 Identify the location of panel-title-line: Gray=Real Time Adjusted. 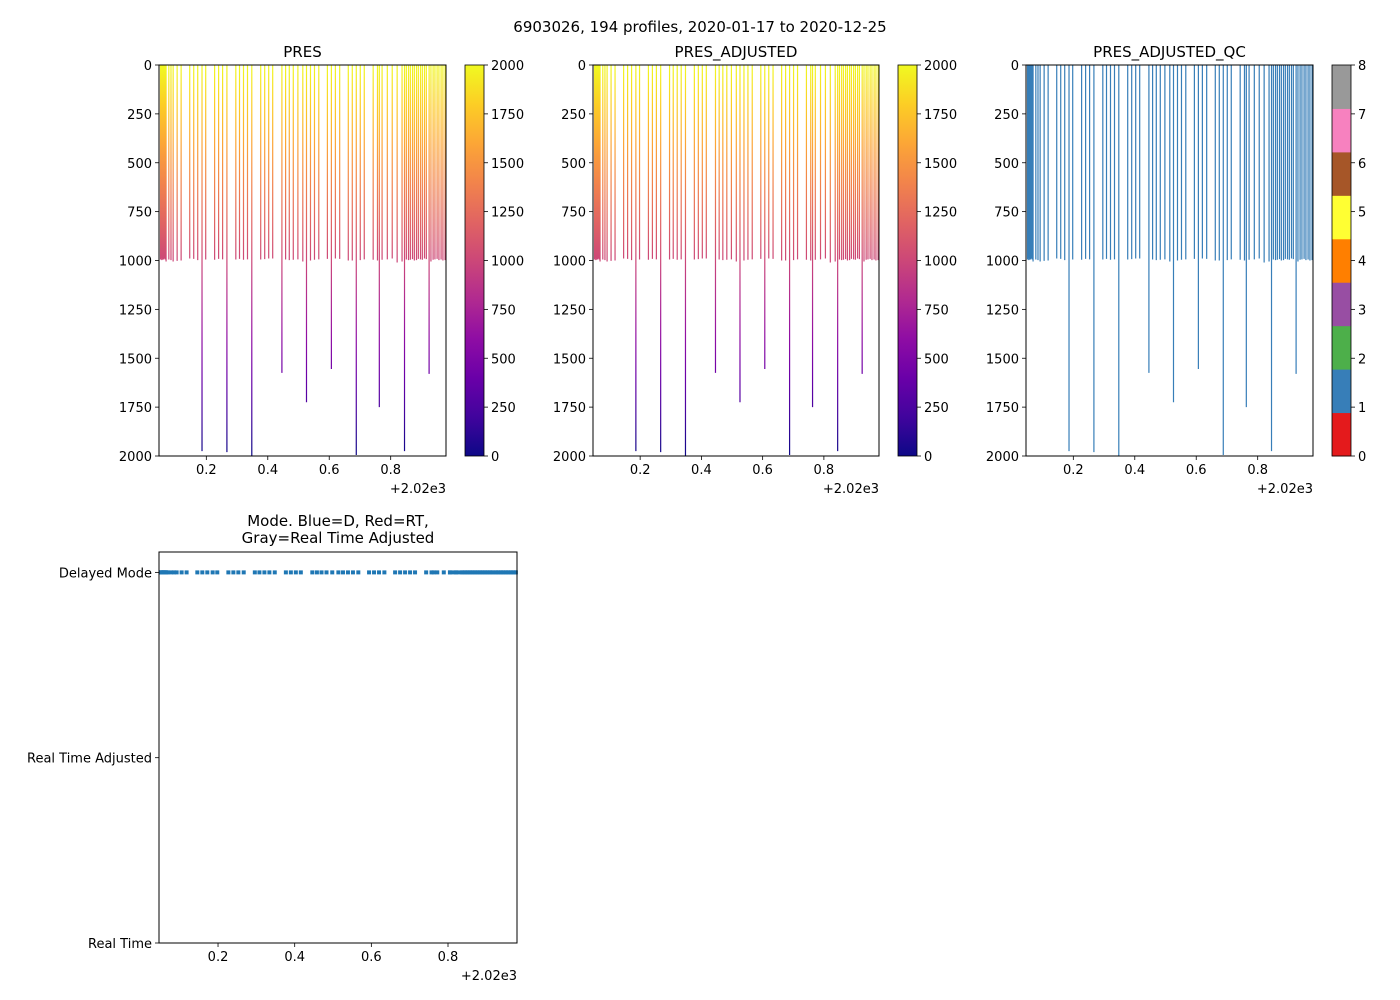
(338, 538).